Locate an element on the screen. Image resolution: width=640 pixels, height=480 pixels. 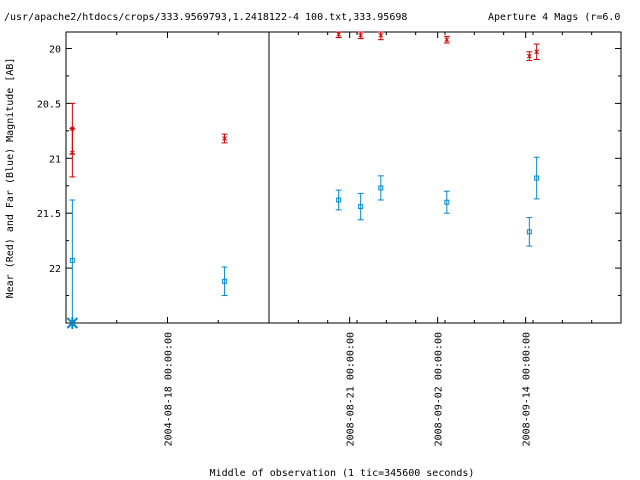
x-tick-label: 2008-09-02 00:00:00 is located at coordinates (439, 389).